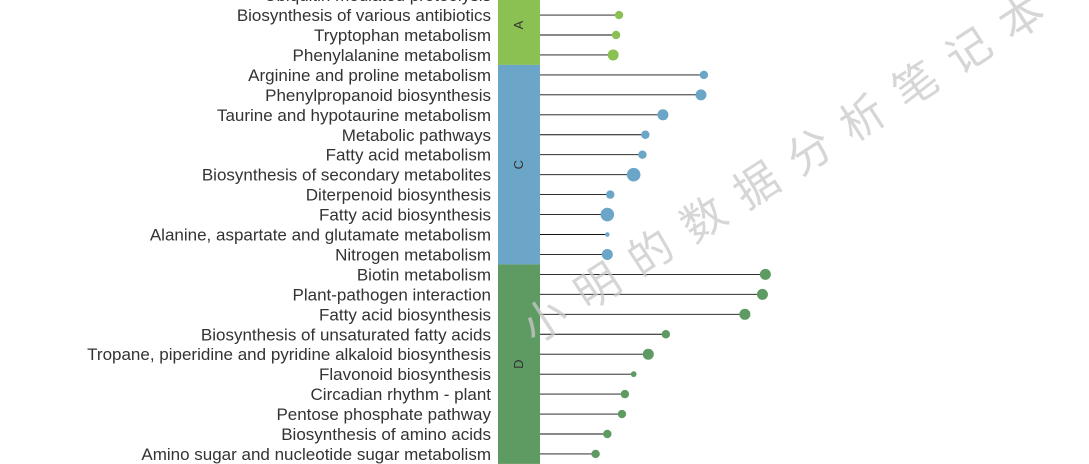 This screenshot has width=1089, height=464. What do you see at coordinates (916, 85) in the screenshot?
I see `watermark-char: 笔` at bounding box center [916, 85].